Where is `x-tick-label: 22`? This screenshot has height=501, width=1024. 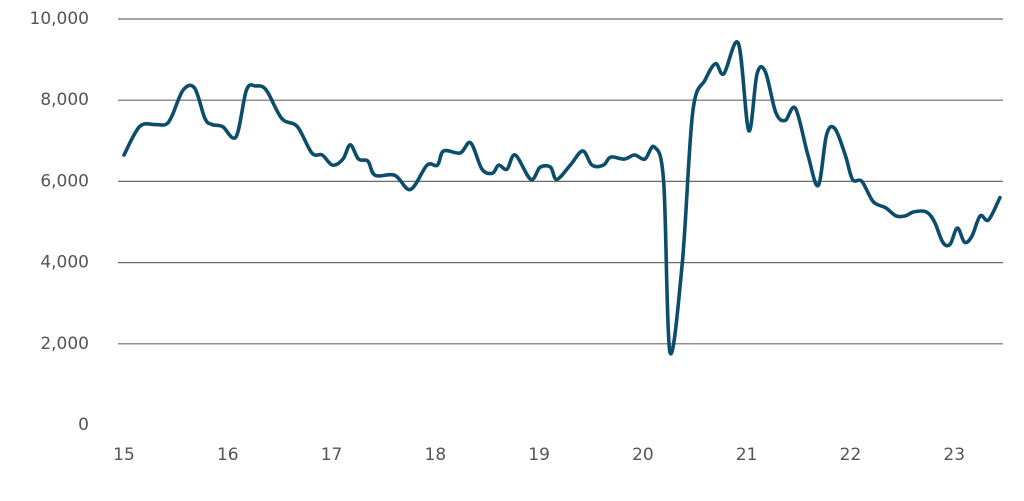 x-tick-label: 22 is located at coordinates (851, 455).